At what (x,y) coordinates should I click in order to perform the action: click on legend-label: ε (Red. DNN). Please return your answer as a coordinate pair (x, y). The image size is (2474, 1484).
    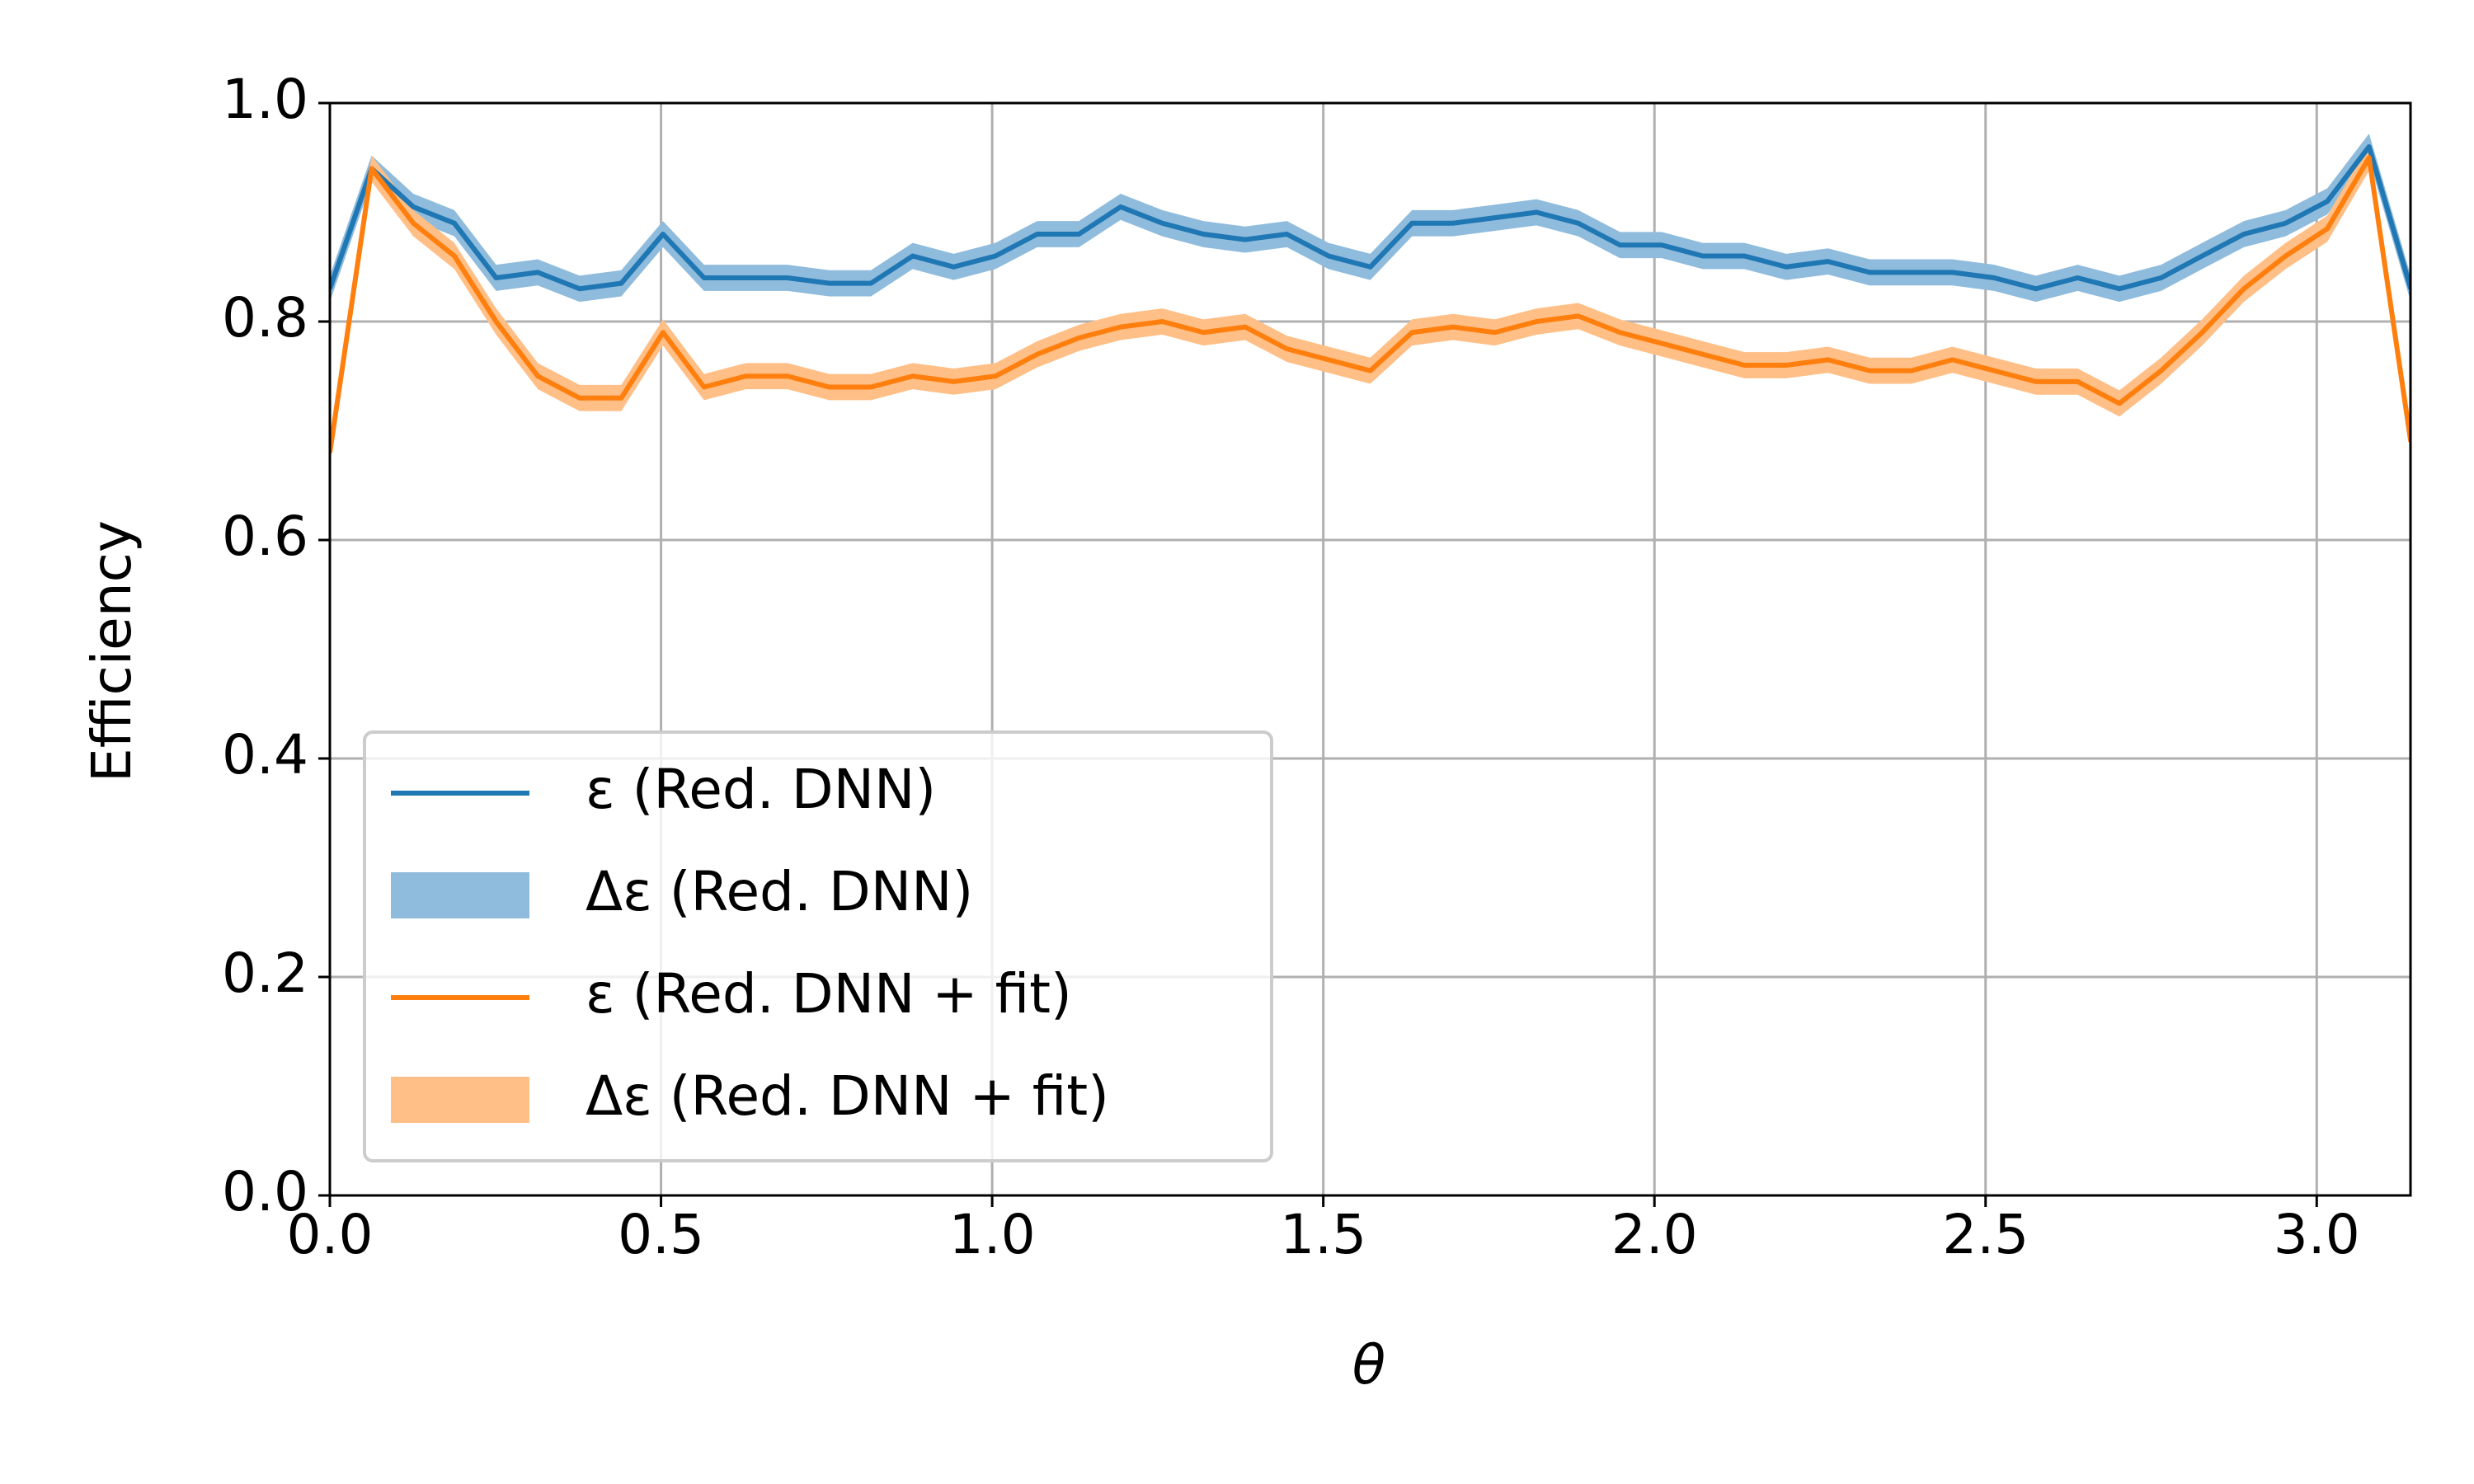
    Looking at the image, I should click on (761, 789).